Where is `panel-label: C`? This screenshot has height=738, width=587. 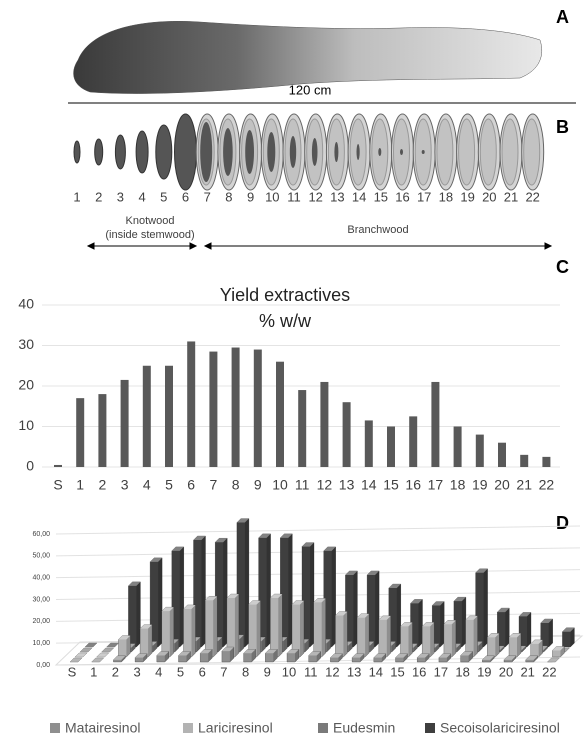 panel-label: C is located at coordinates (562, 267).